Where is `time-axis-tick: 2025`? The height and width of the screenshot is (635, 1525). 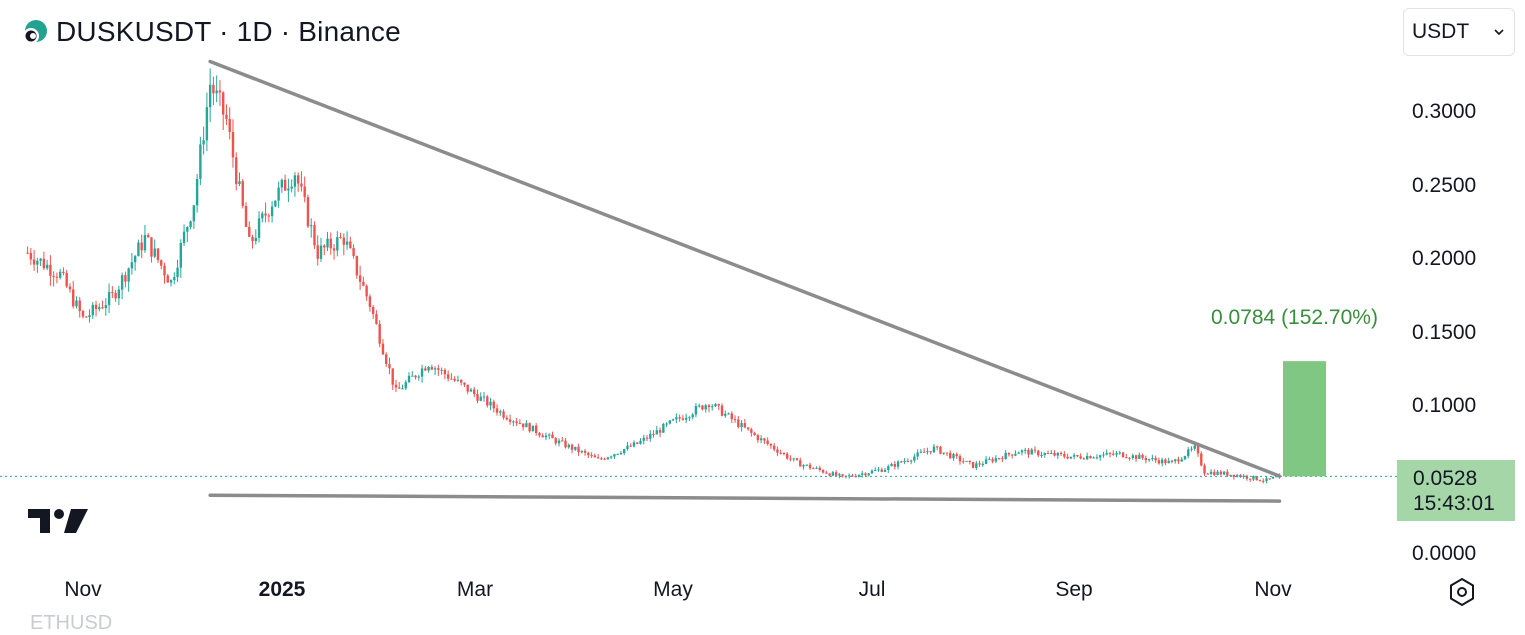
time-axis-tick: 2025 is located at coordinates (282, 589).